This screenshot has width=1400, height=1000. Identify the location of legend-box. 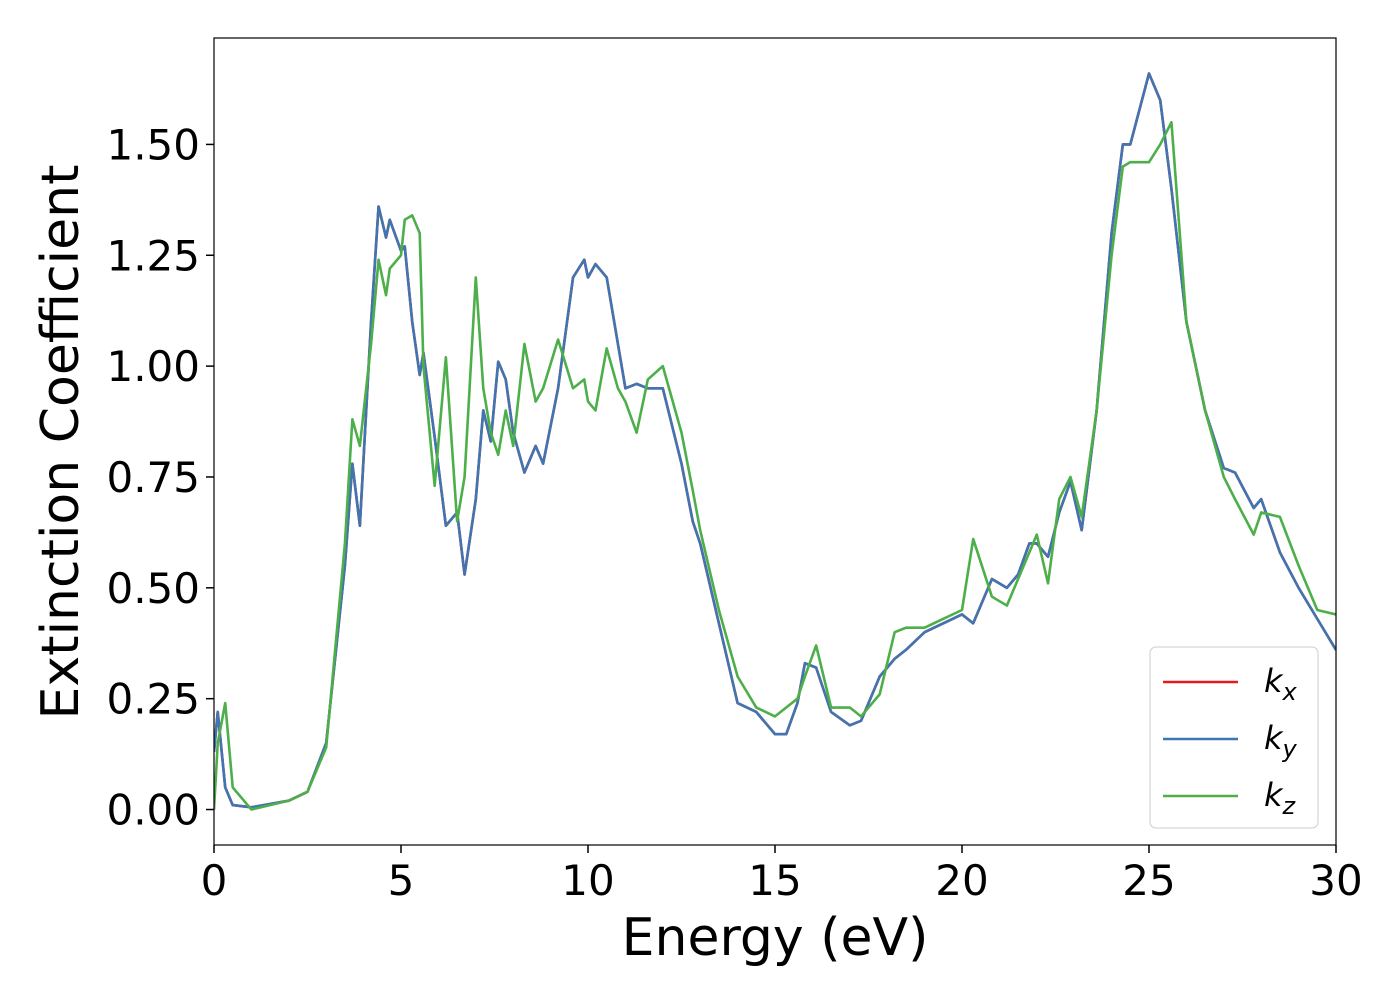
(1234, 737).